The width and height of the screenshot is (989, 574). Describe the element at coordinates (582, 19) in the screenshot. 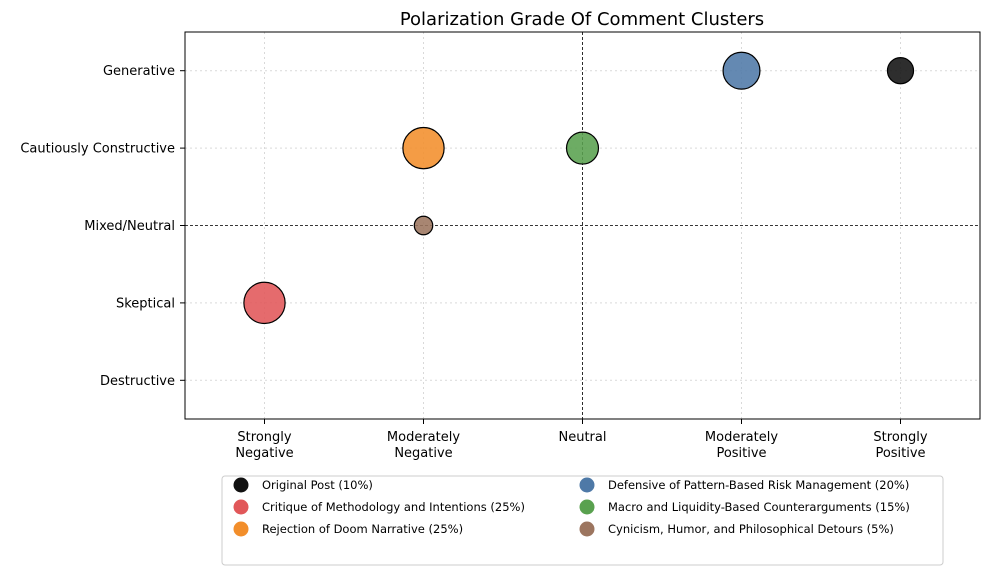

I see `chart-title: Polarization Grade Of Comment Clusters` at that location.